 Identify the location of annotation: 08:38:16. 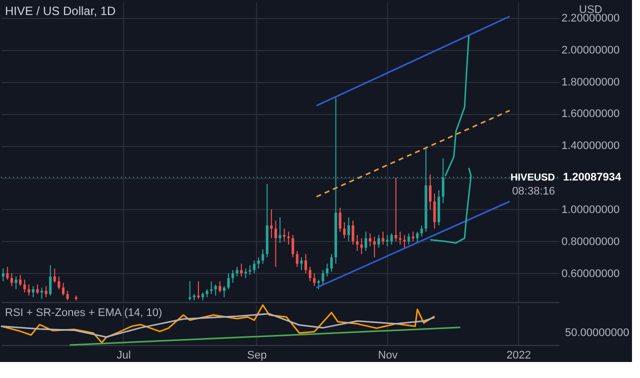
(533, 191).